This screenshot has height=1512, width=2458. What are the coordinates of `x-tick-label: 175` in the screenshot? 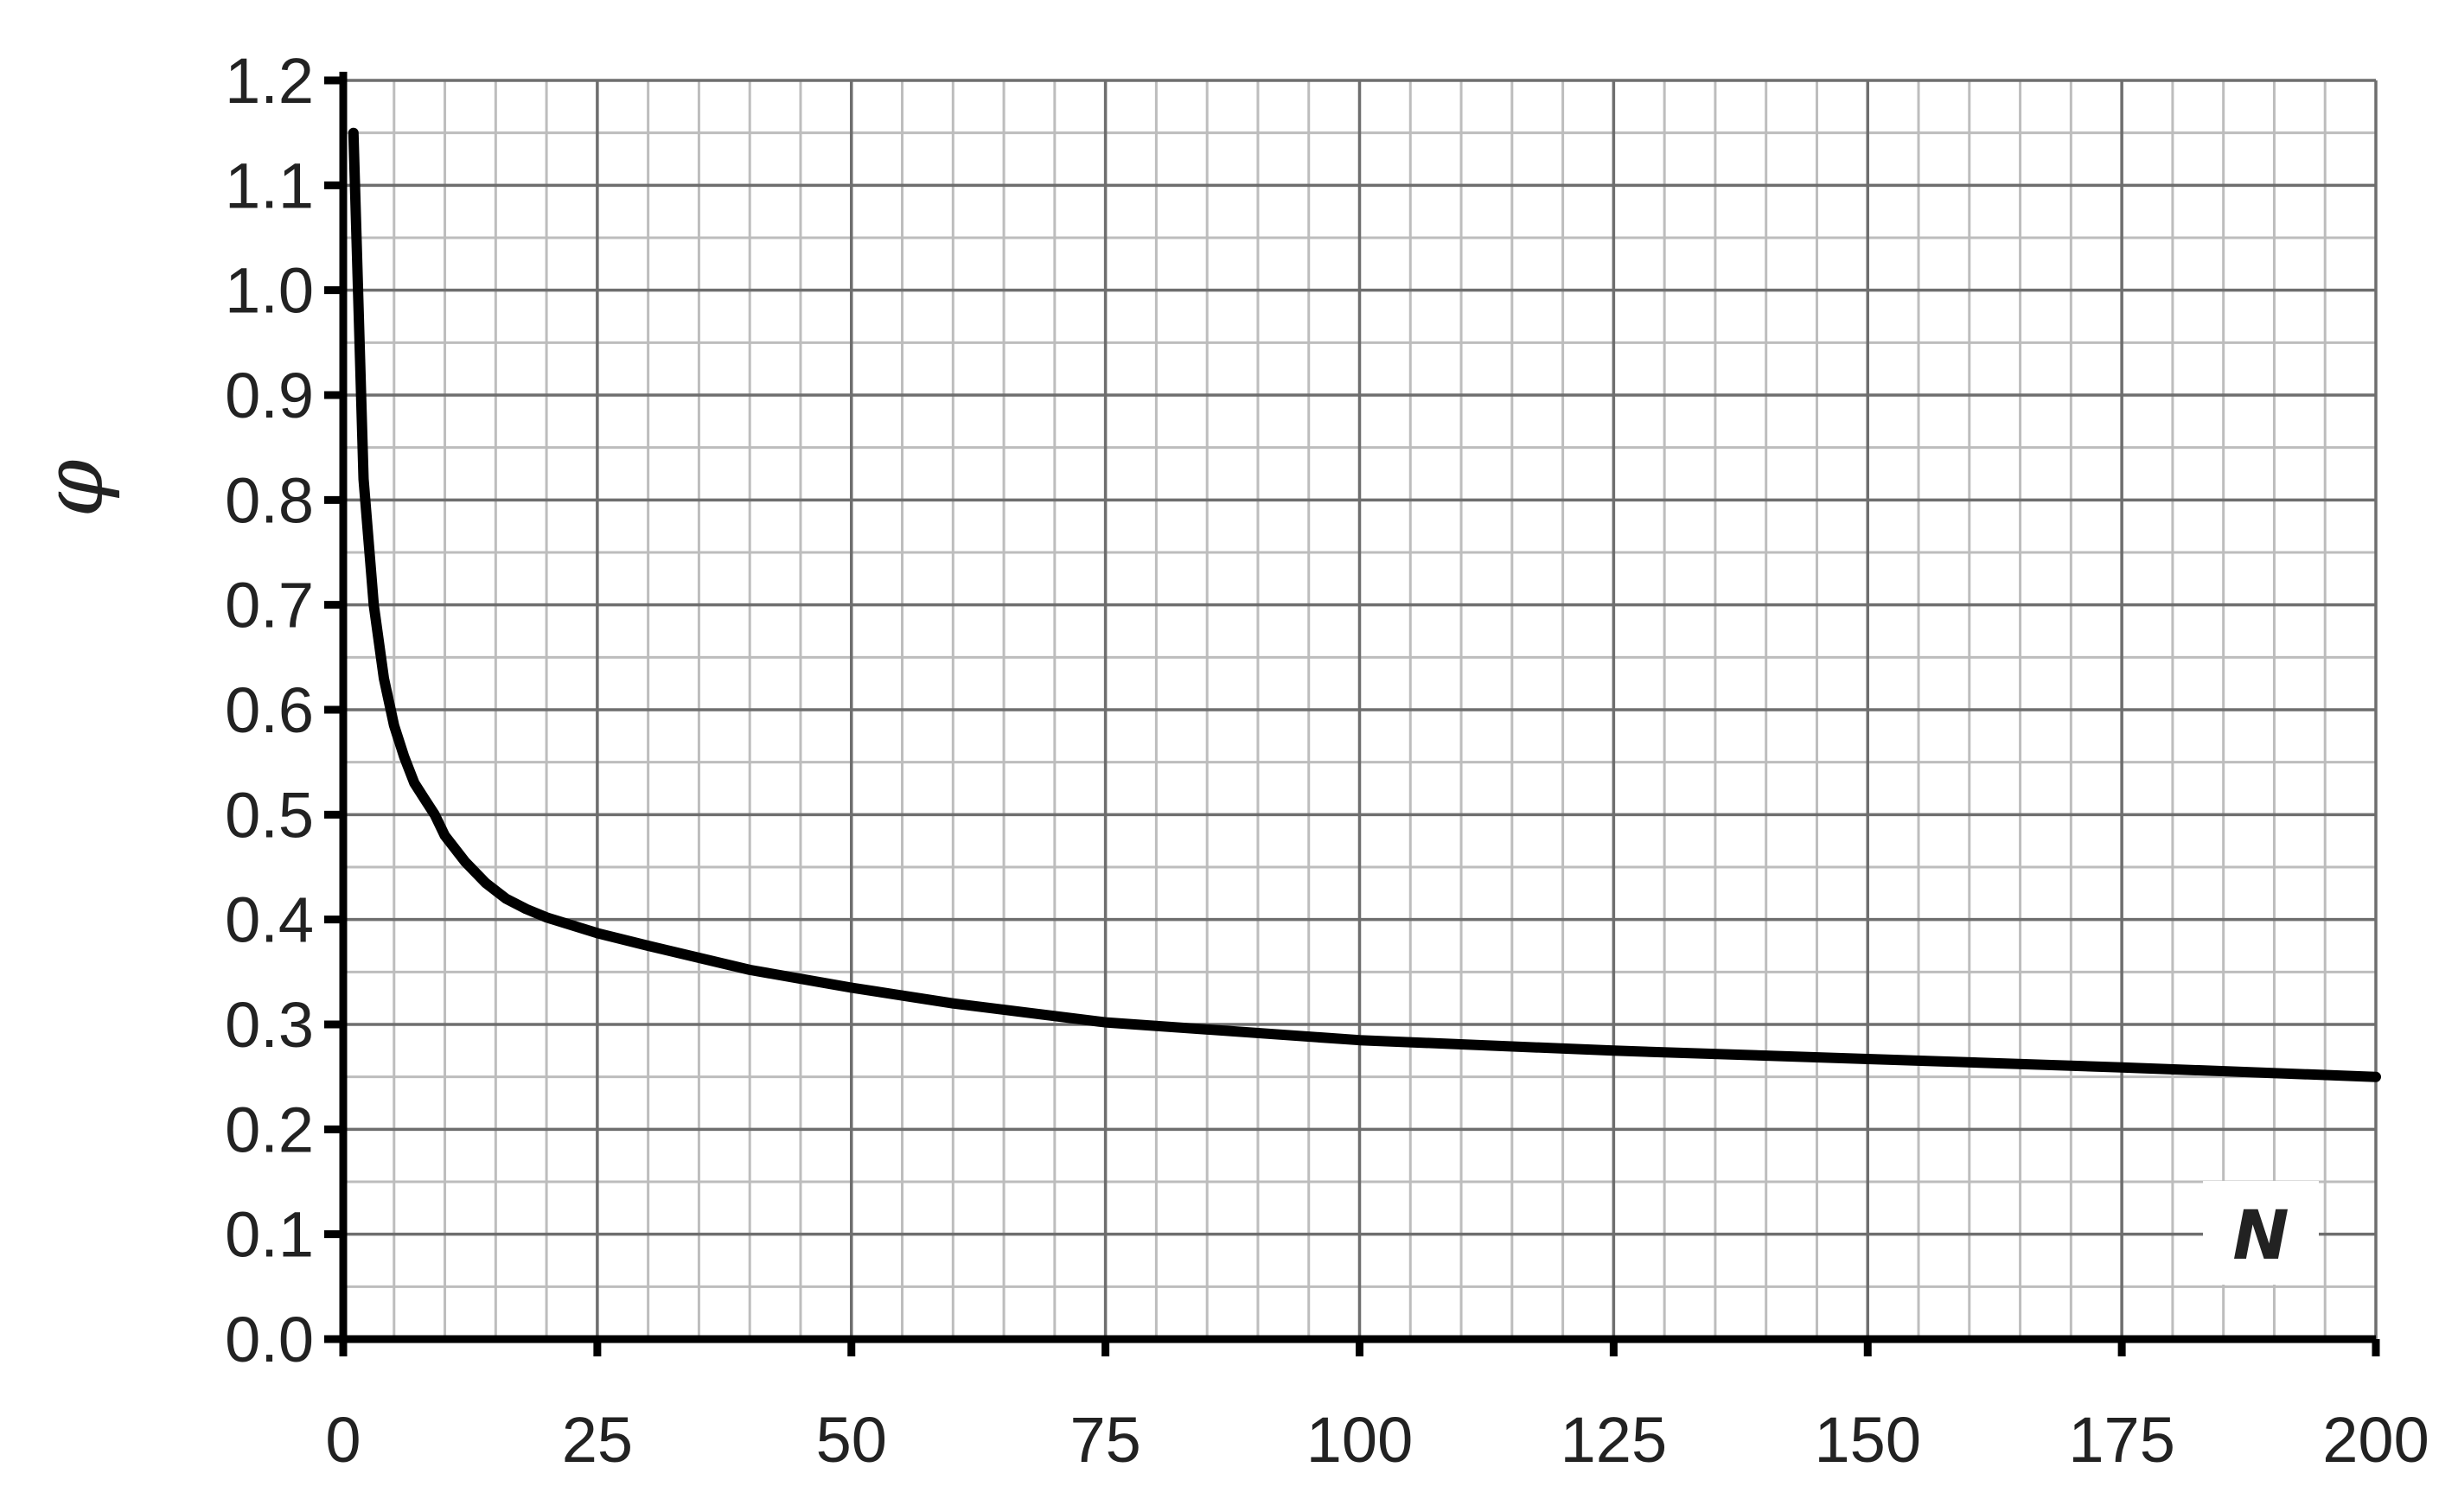 It's located at (2121, 1440).